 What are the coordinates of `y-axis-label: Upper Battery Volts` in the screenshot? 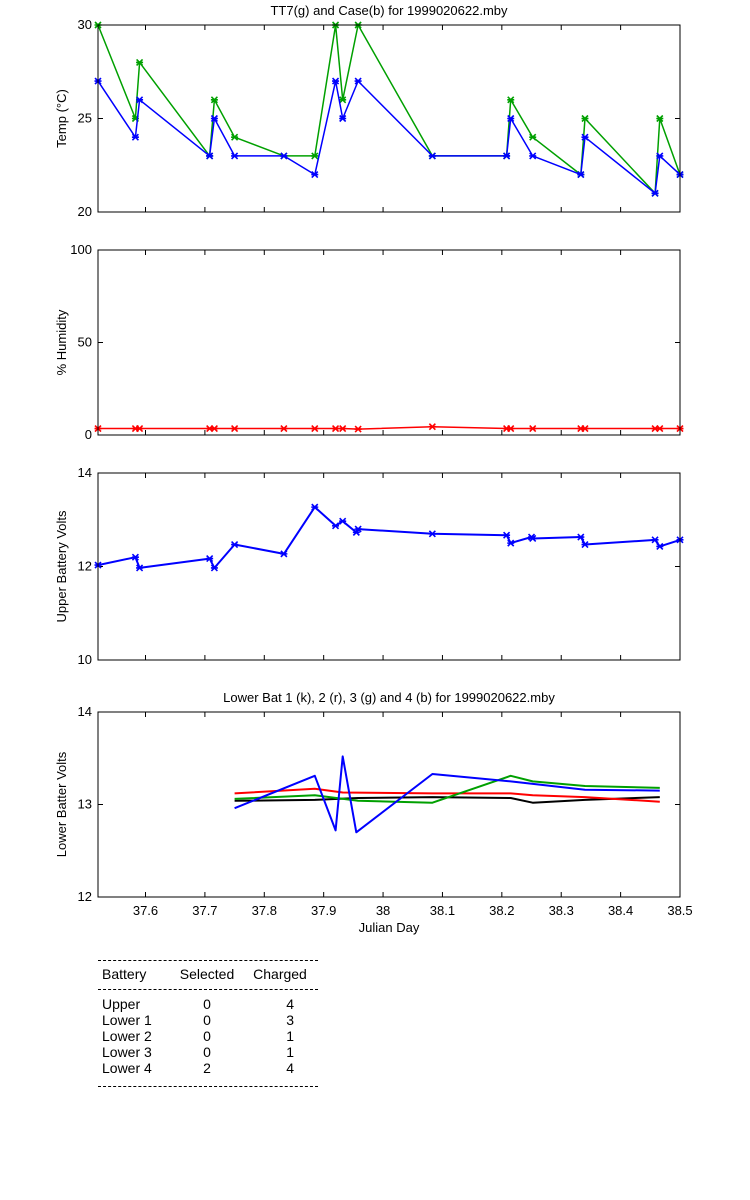 It's located at (61, 566).